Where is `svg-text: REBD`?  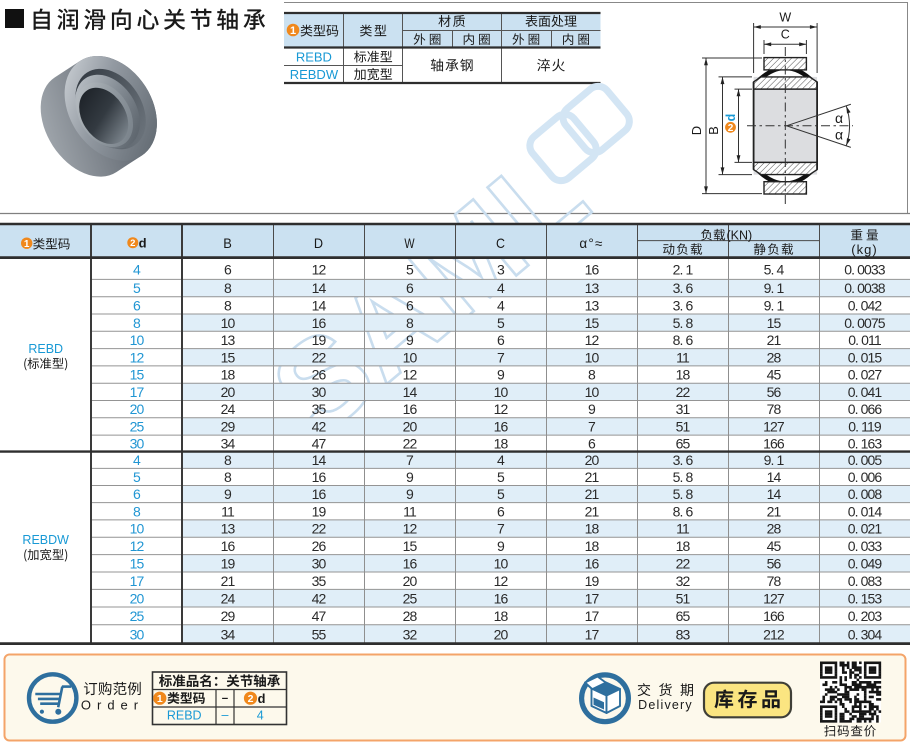
svg-text: REBD is located at coordinates (184, 716).